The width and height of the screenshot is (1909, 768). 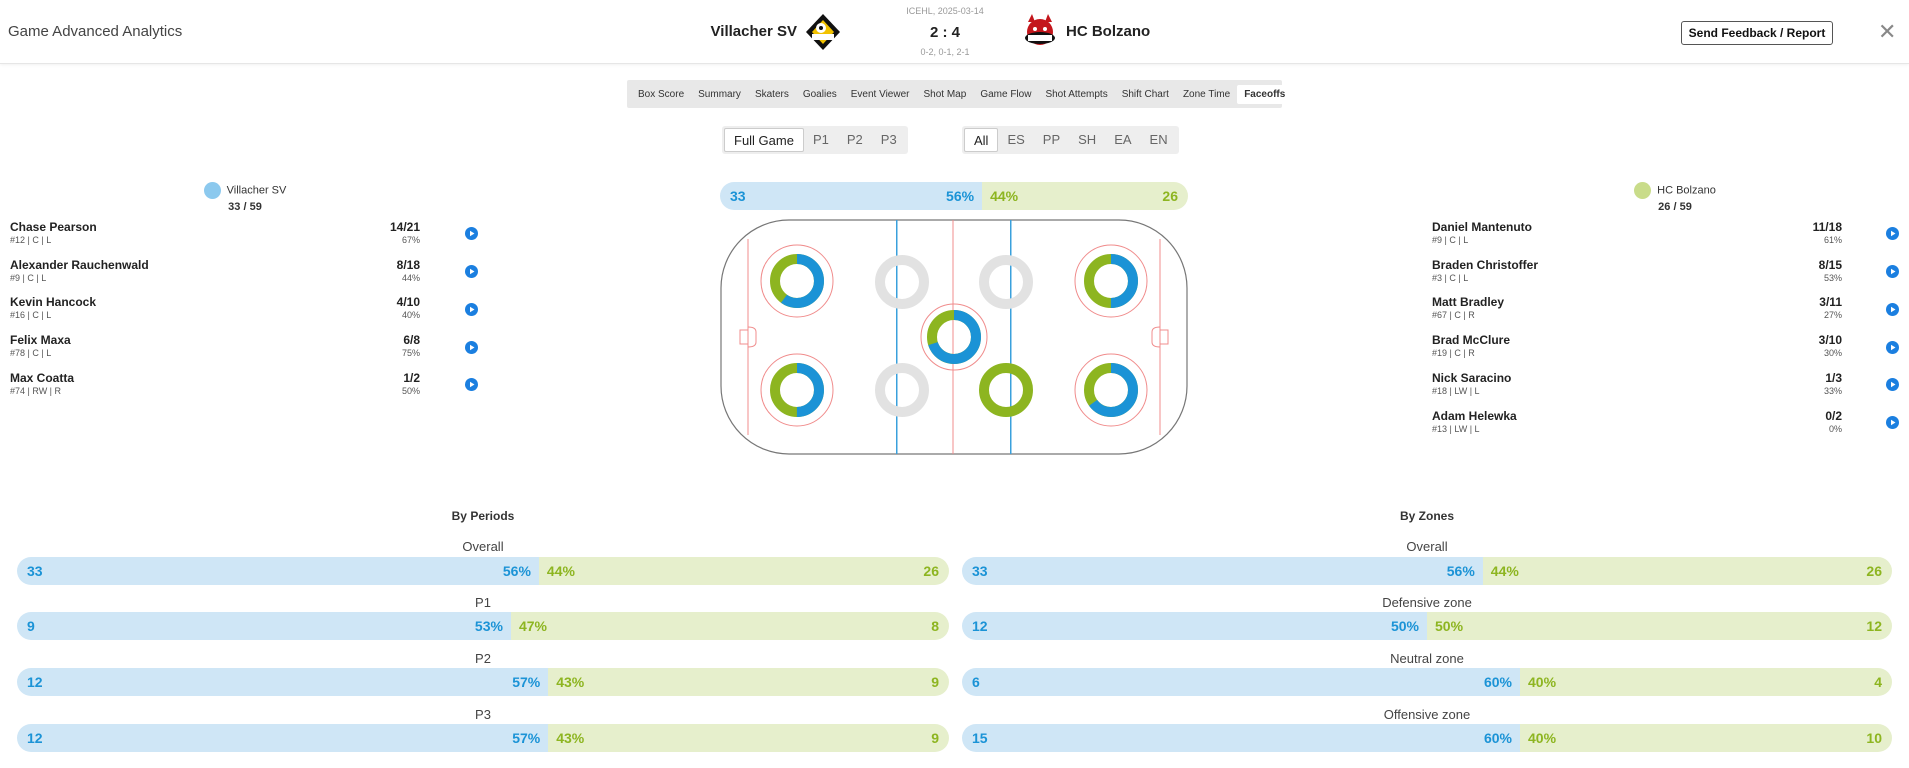 I want to click on home-share-segment: 12 50%, so click(x=1194, y=626).